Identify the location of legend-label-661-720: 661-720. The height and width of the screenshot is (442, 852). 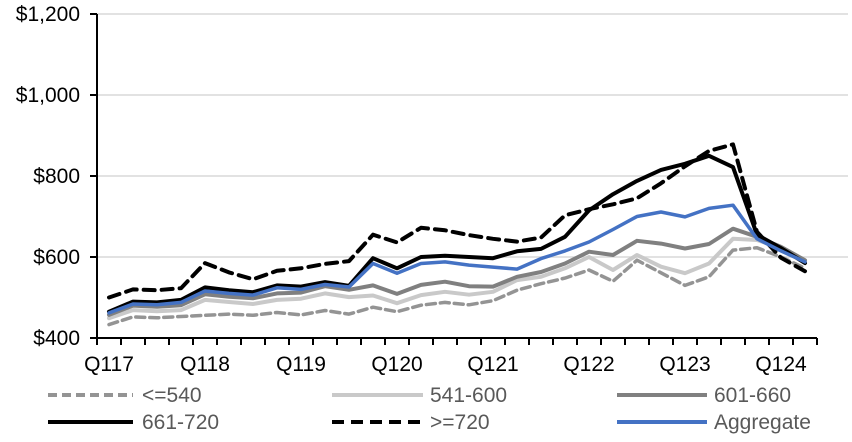
(180, 422).